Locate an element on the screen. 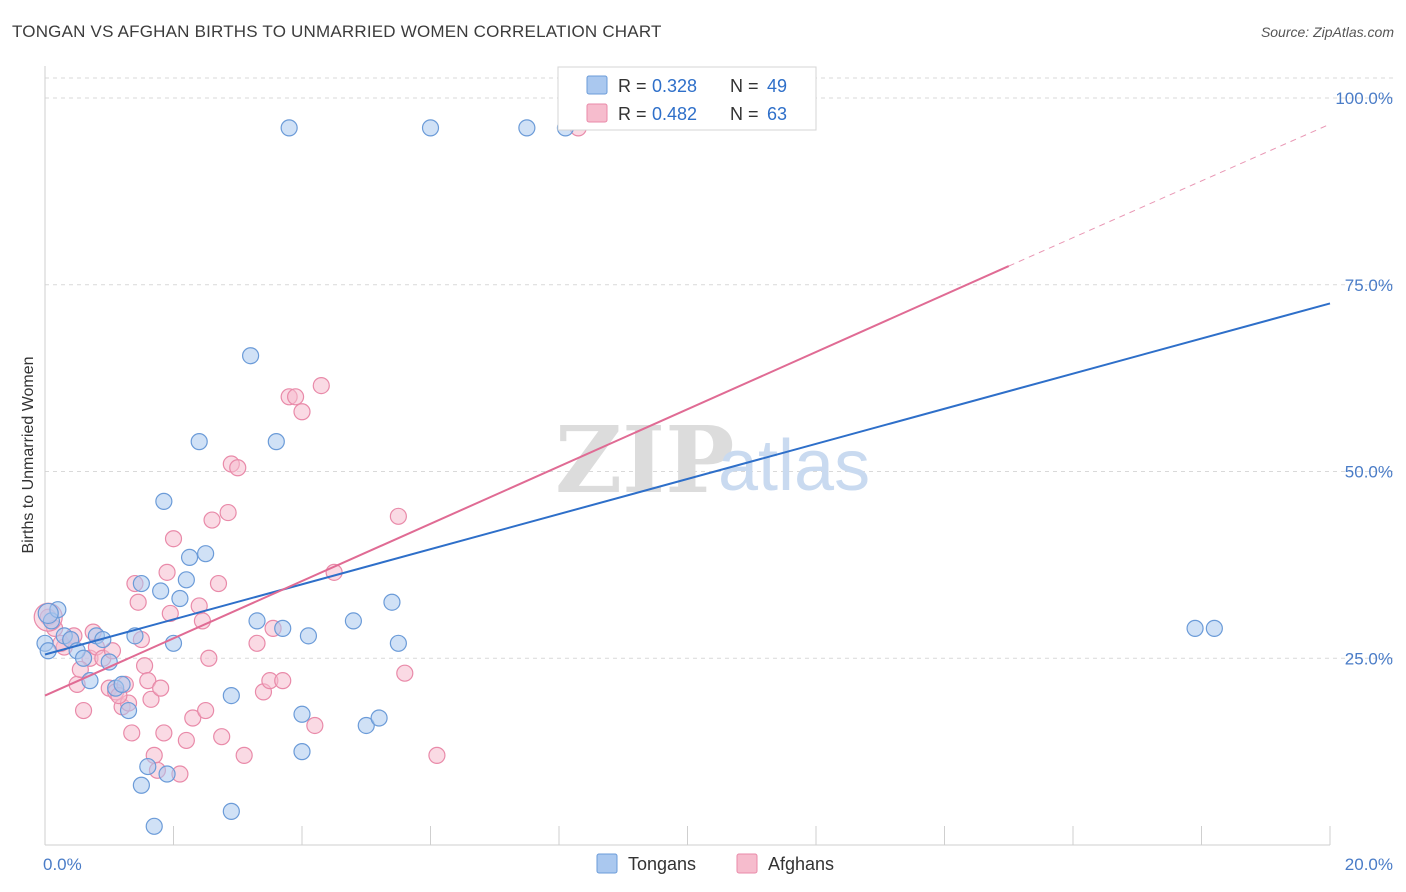 This screenshot has height=892, width=1406. x-tick-label: 20.0% is located at coordinates (1369, 864).